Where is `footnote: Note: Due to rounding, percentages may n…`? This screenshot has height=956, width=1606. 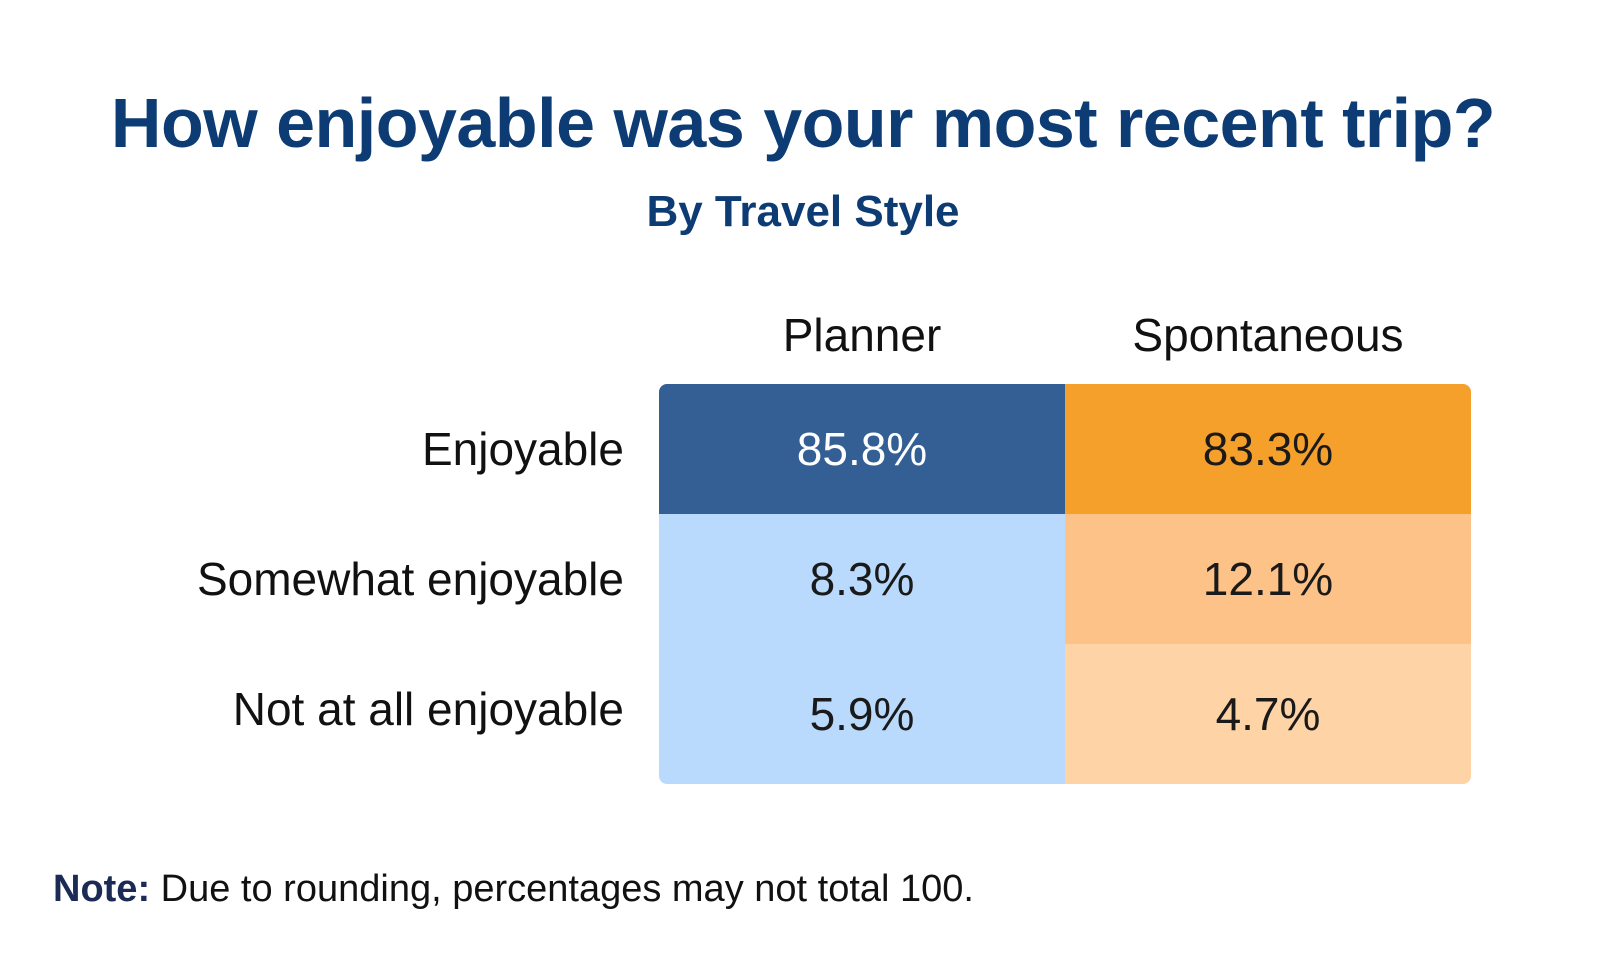
footnote: Note: Due to rounding, percentages may n… is located at coordinates (513, 889).